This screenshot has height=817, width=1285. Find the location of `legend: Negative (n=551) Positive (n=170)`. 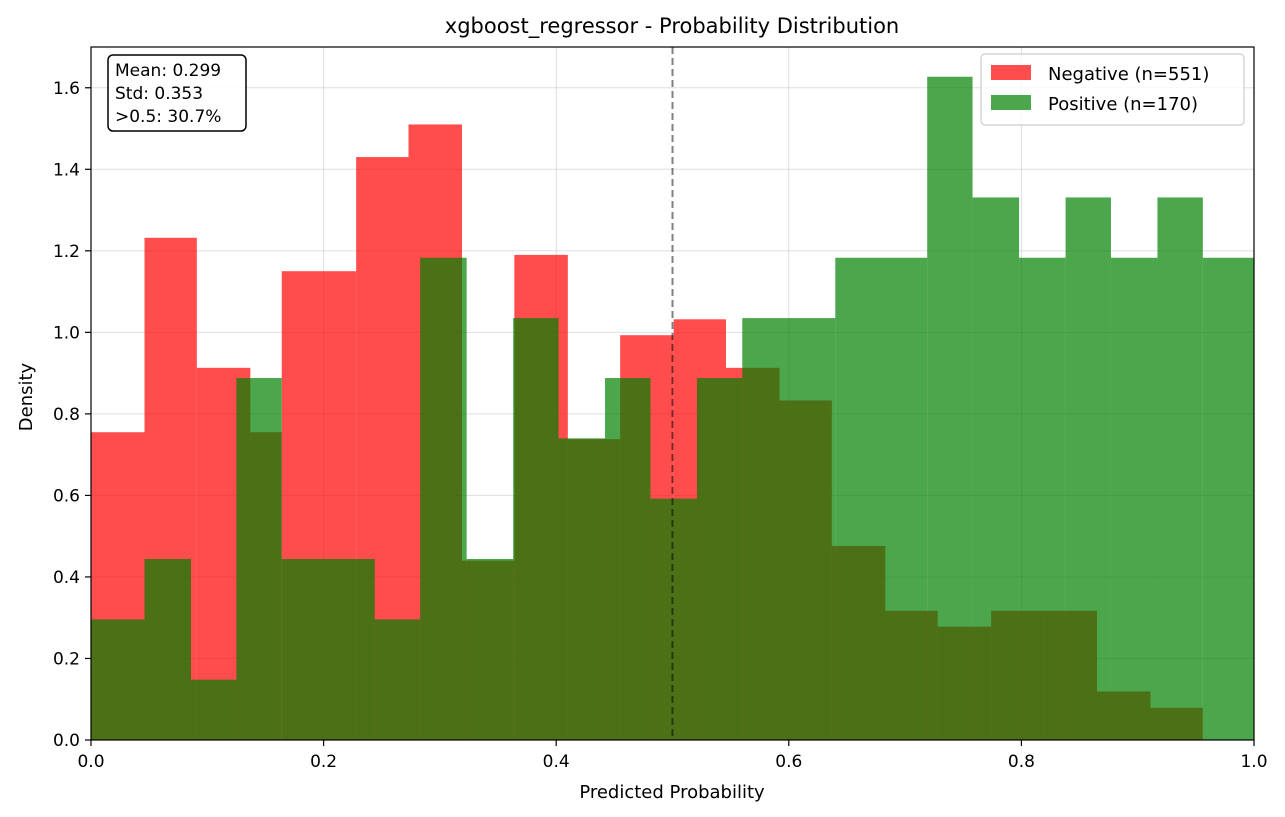

legend: Negative (n=551) Positive (n=170) is located at coordinates (1112, 89).